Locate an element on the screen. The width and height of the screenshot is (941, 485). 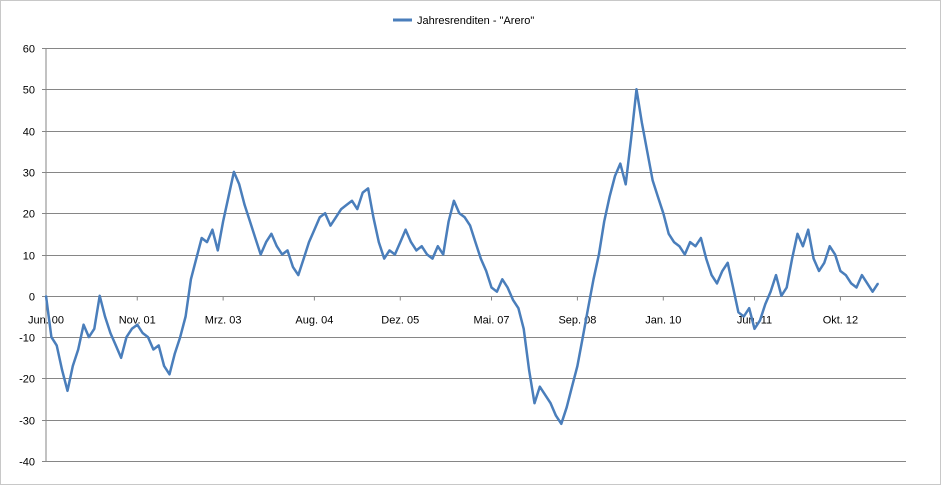
x-tick-label: Dez. 05 is located at coordinates (400, 321).